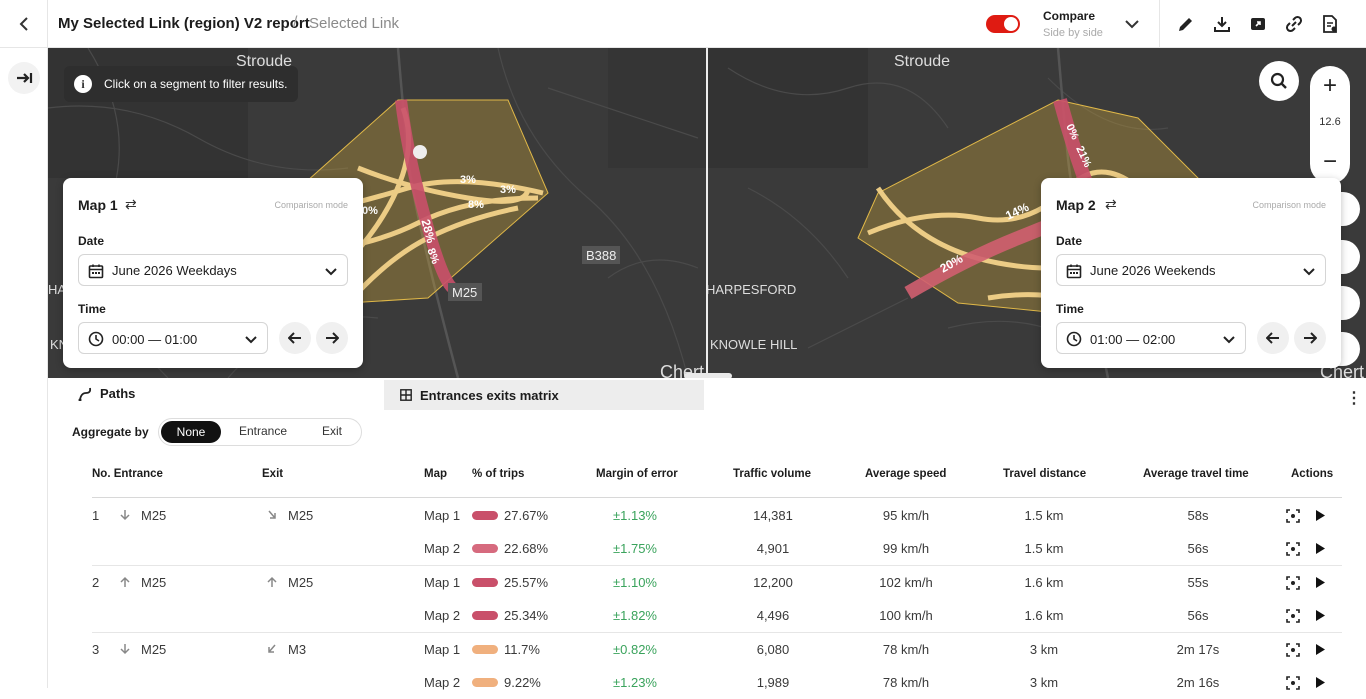  Describe the element at coordinates (273, 474) in the screenshot. I see `column-header-exit: Exit` at that location.